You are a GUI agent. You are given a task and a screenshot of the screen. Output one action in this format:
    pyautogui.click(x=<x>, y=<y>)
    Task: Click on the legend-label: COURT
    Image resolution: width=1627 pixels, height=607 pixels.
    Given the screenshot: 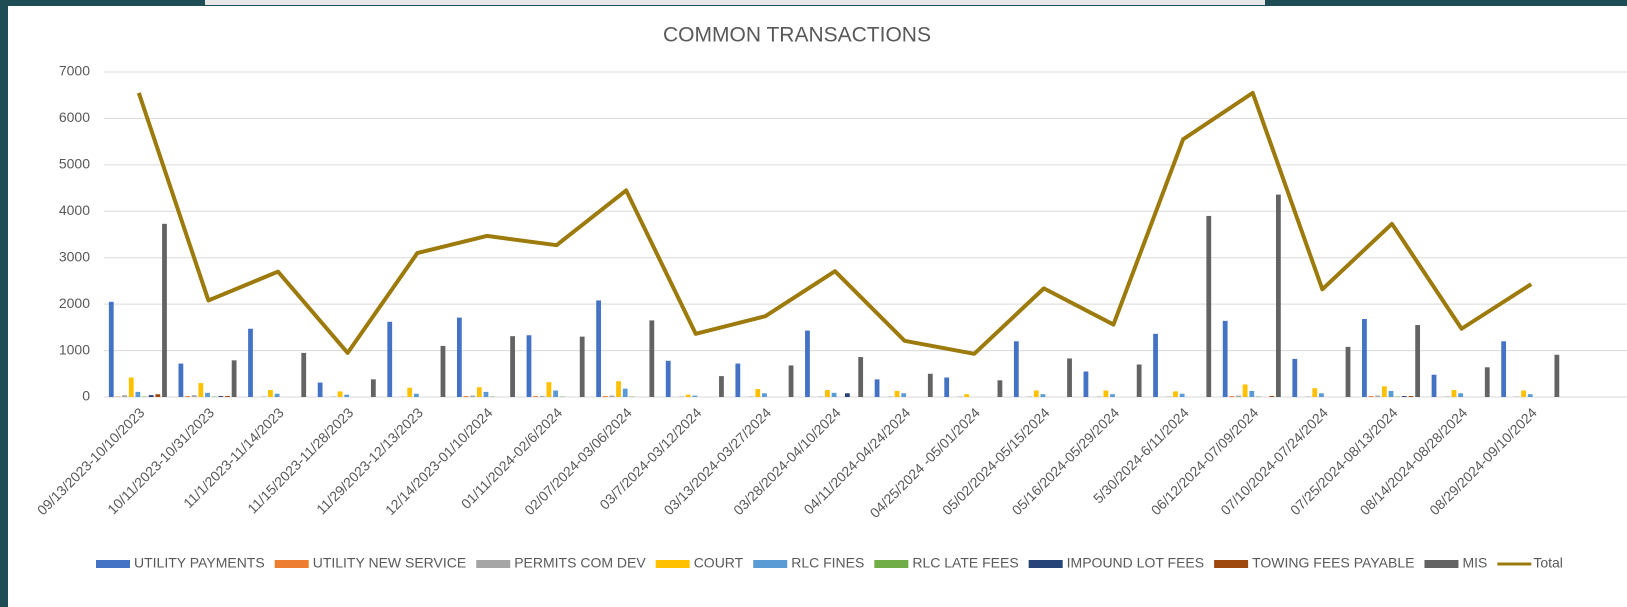 What is the action you would take?
    pyautogui.click(x=719, y=563)
    